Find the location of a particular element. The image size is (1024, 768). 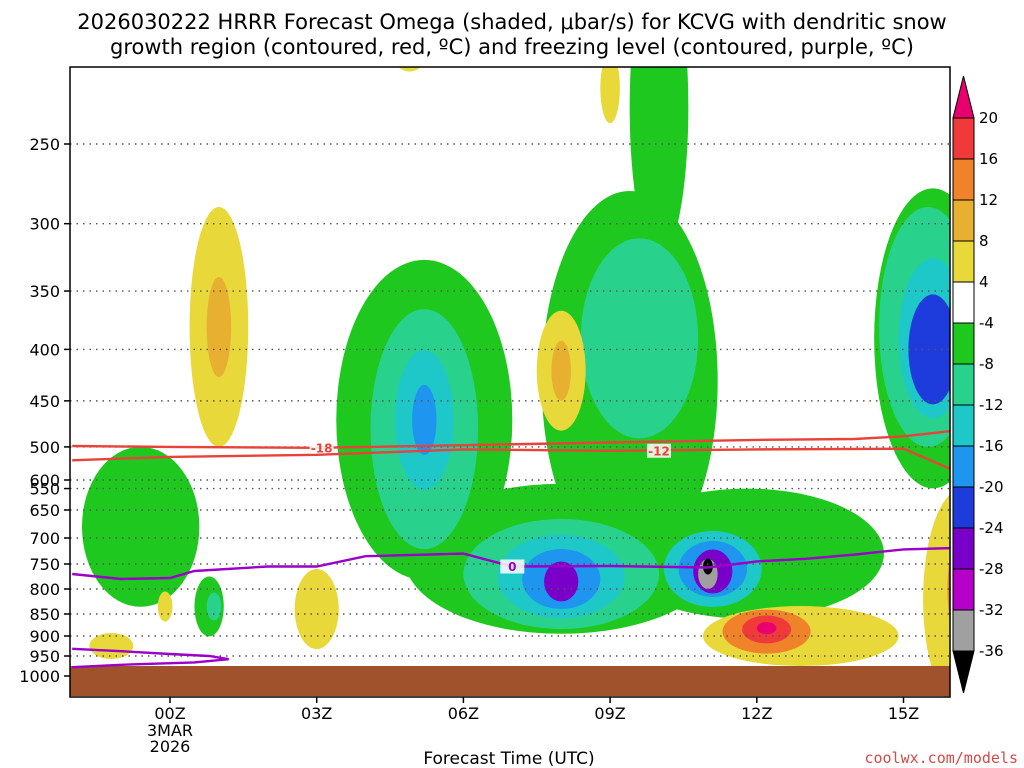

y-tick-label-900: 900 is located at coordinates (44, 636).